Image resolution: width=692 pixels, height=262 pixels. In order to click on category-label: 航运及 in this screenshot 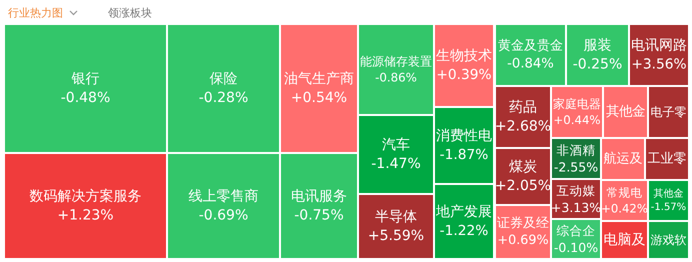, I will do `click(623, 159)`.